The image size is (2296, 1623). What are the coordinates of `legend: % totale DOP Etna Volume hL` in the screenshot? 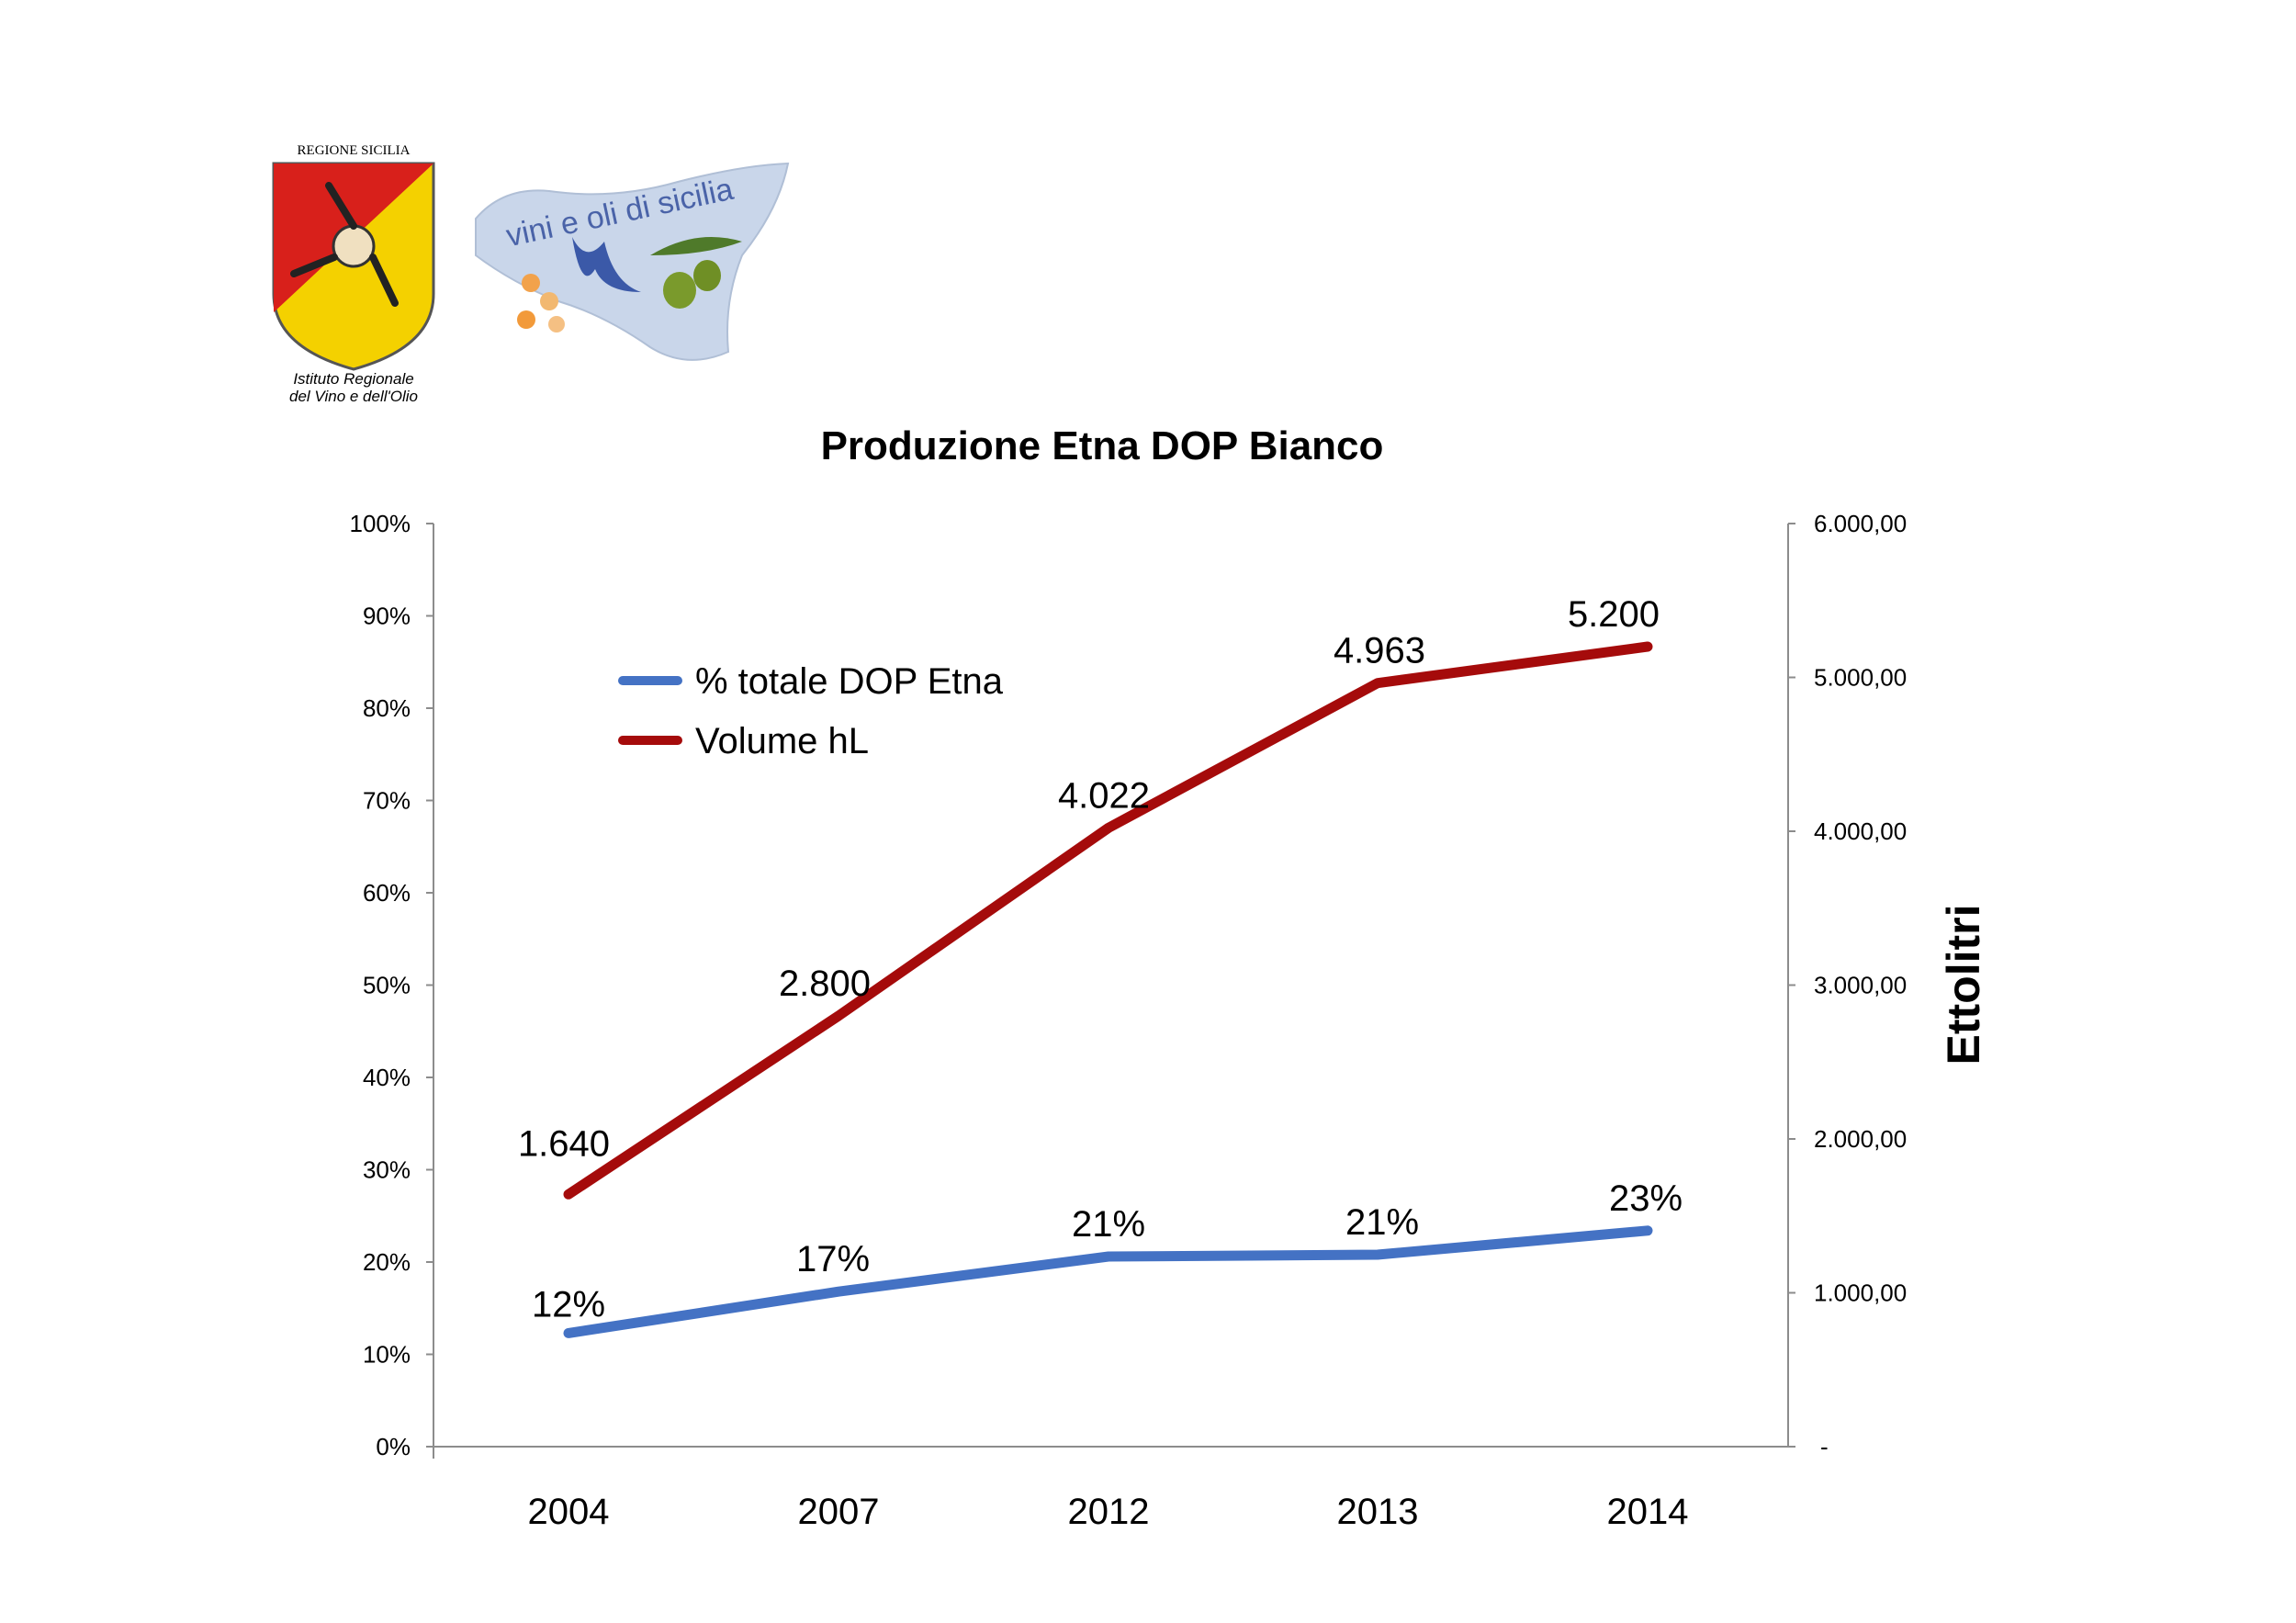 It's located at (811, 711).